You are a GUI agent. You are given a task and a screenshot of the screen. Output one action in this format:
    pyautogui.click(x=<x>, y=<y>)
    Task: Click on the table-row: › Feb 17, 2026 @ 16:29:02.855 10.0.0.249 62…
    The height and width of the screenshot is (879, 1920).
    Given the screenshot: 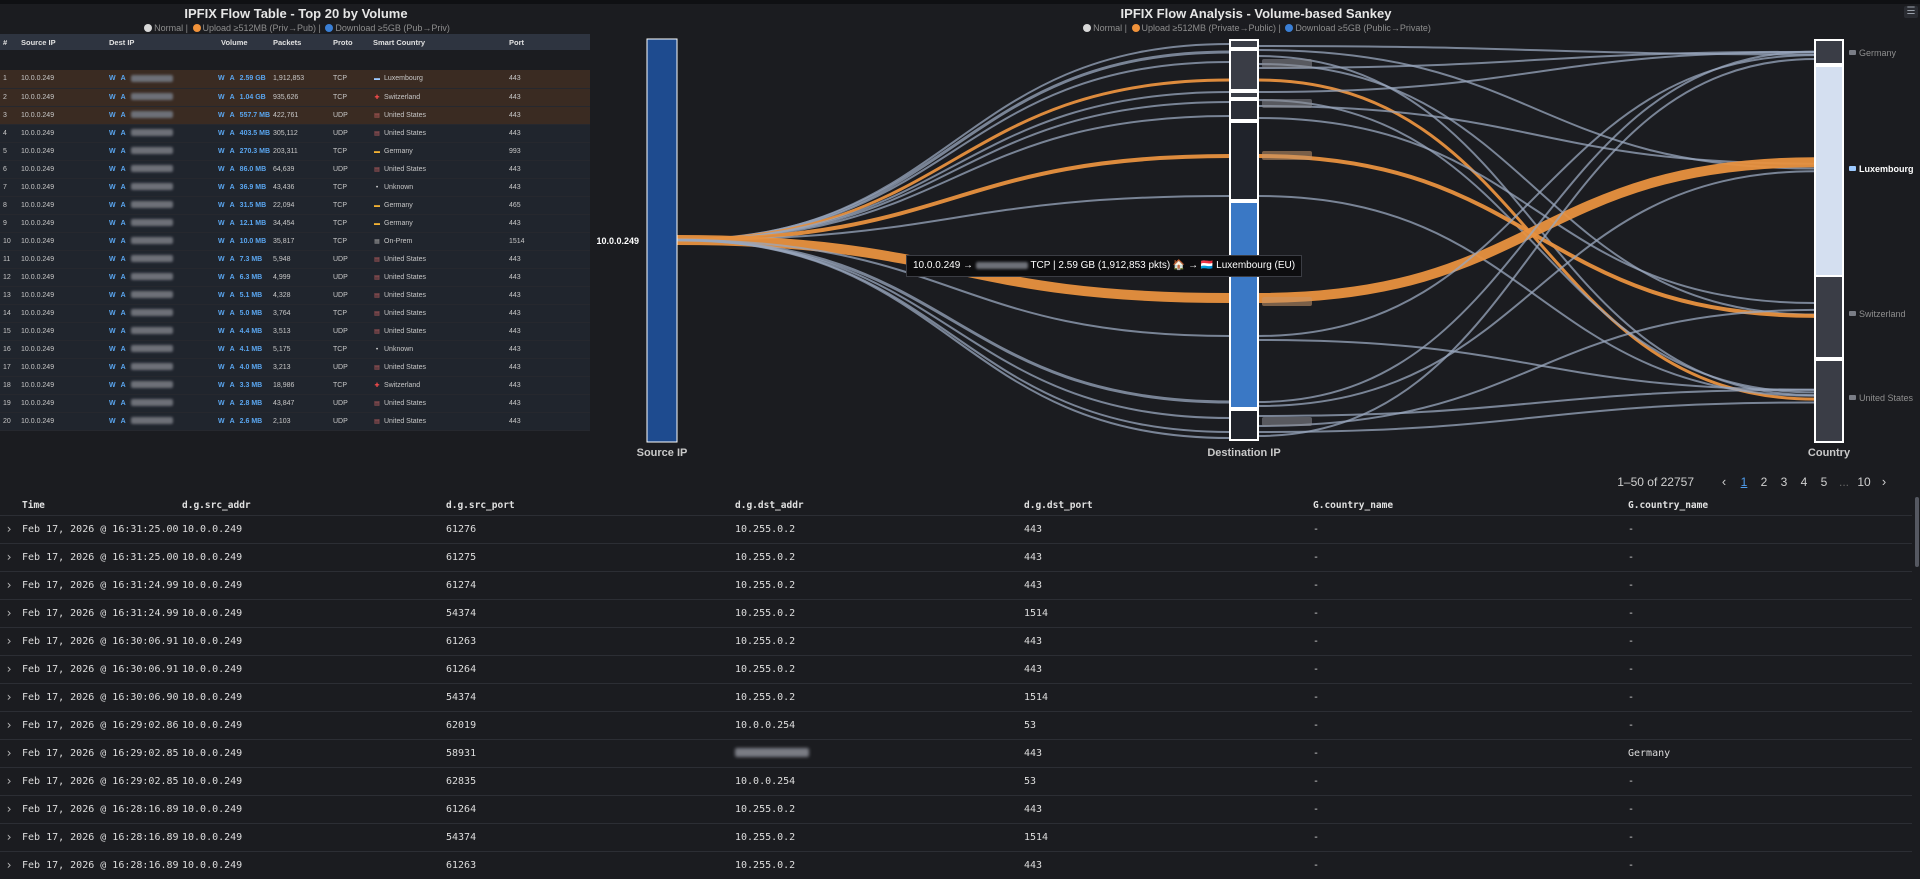 What is the action you would take?
    pyautogui.click(x=956, y=781)
    